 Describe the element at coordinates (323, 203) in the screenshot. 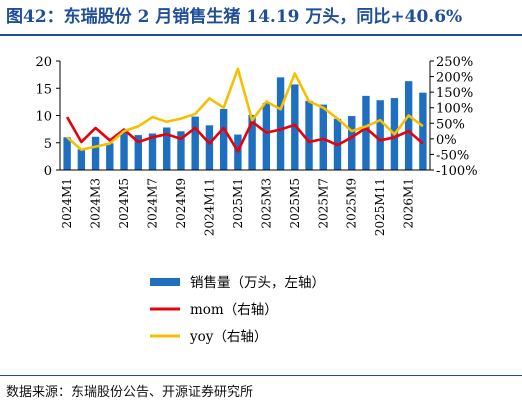

I see `x-tick-label: 2025M7` at that location.